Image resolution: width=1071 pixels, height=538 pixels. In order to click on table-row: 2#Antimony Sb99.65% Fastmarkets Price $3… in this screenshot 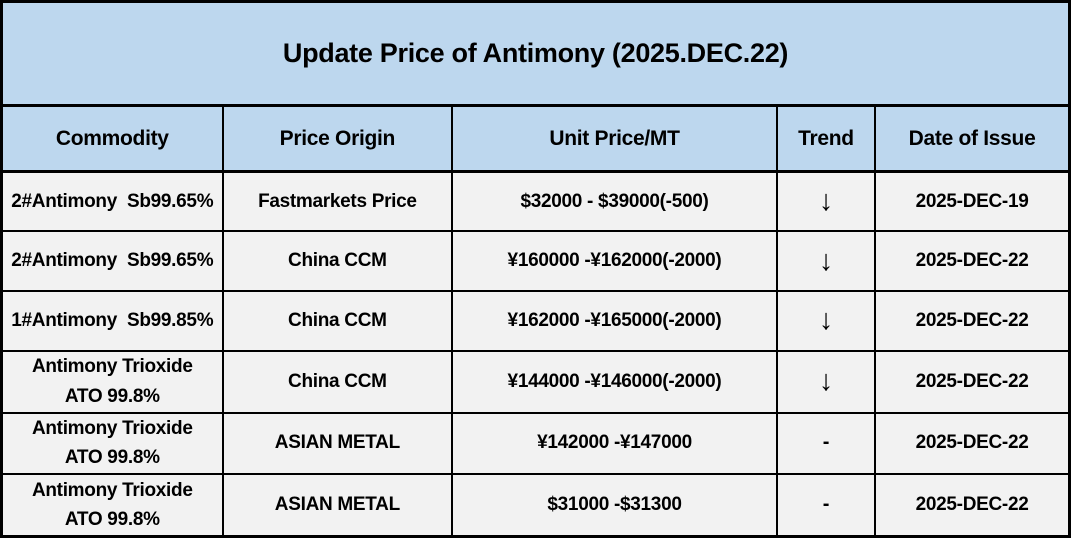, I will do `click(535, 201)`.